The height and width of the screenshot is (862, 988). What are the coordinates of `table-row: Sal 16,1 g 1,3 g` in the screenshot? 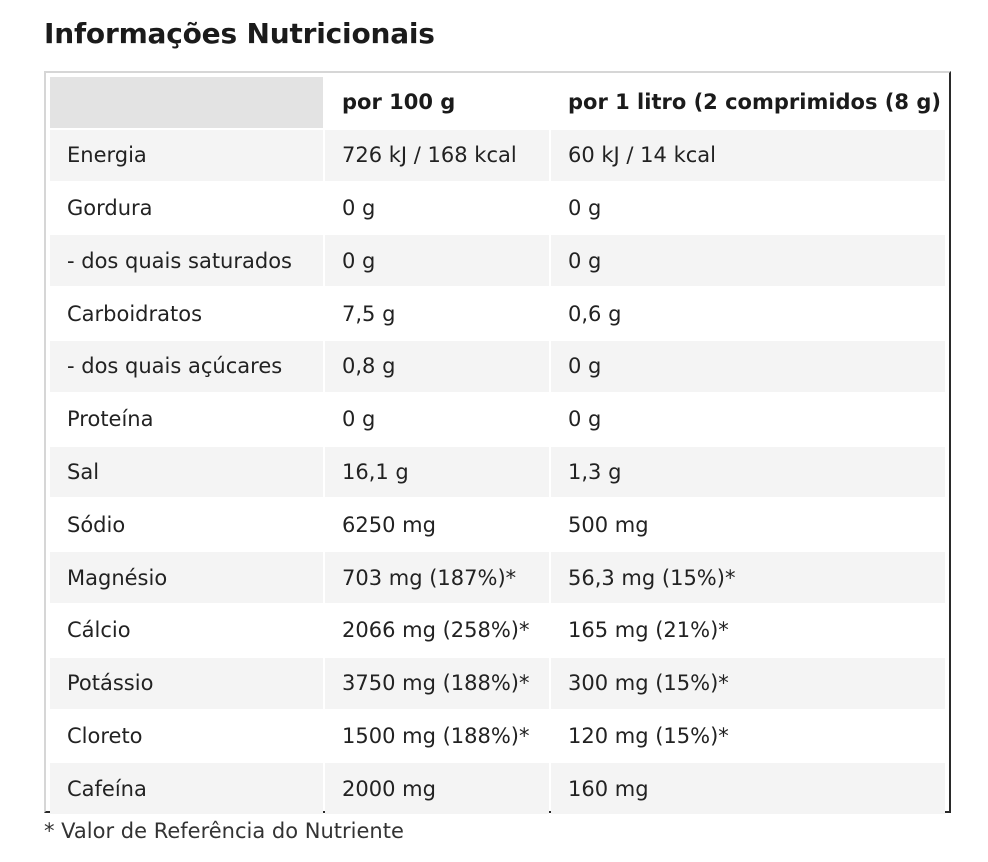 It's located at (497, 472).